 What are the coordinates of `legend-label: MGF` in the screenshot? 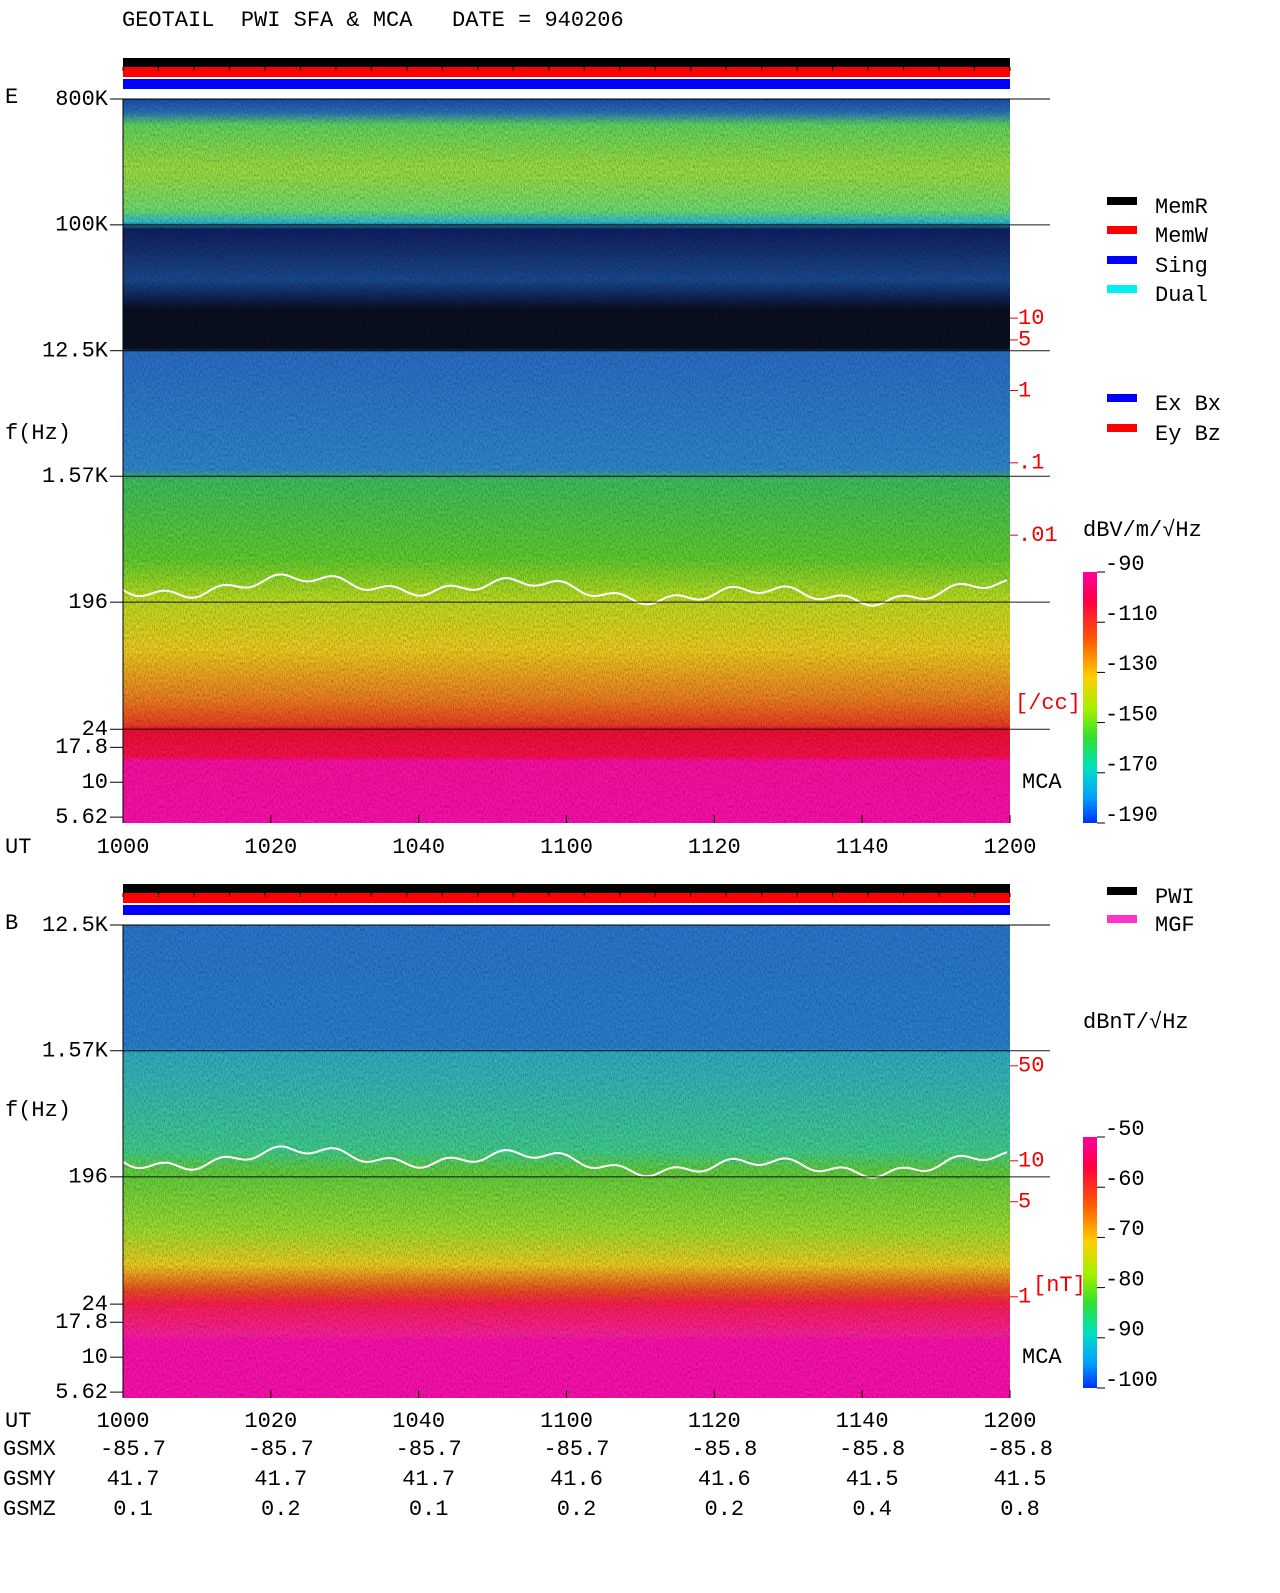 It's located at (1175, 925).